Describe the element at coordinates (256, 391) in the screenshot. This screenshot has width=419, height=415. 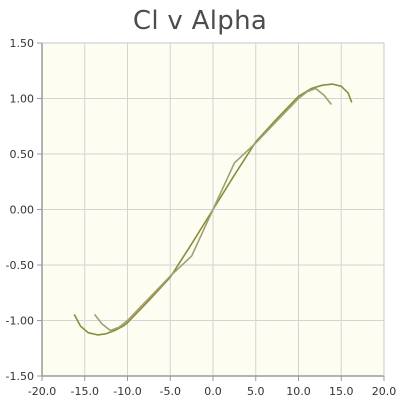
I see `x-tick-label: 5.0` at that location.